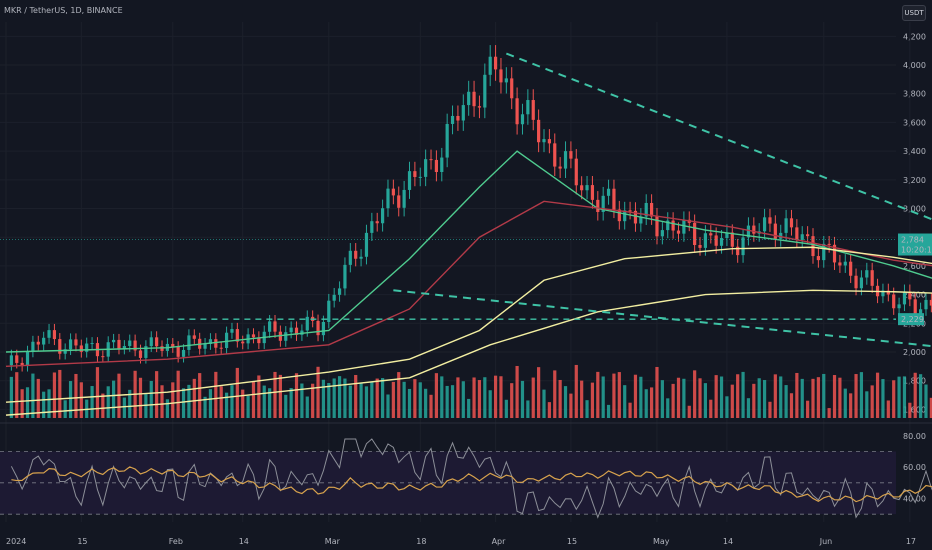  What do you see at coordinates (915, 244) in the screenshot?
I see `last-price-label-bg` at bounding box center [915, 244].